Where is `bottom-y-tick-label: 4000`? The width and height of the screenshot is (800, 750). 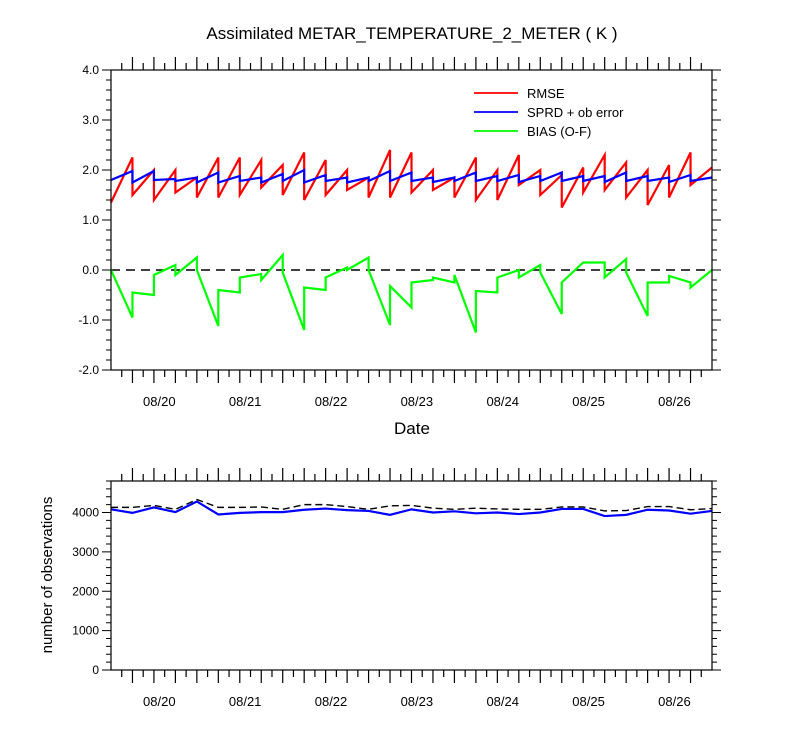
bottom-y-tick-label: 4000 is located at coordinates (85, 513).